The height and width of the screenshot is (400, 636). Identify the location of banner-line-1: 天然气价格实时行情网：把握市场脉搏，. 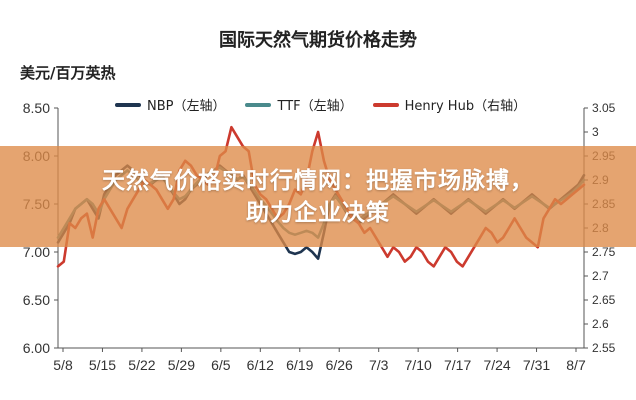
(318, 180).